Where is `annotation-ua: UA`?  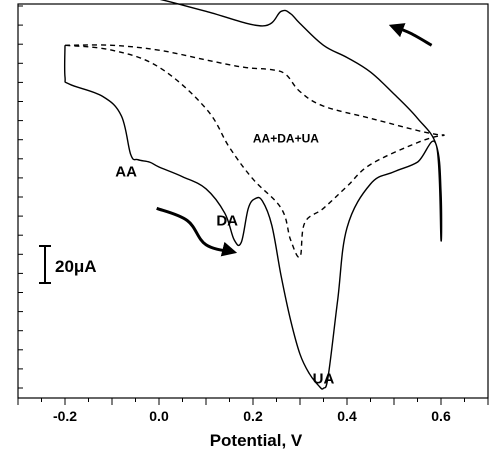
annotation-ua: UA is located at coordinates (324, 378).